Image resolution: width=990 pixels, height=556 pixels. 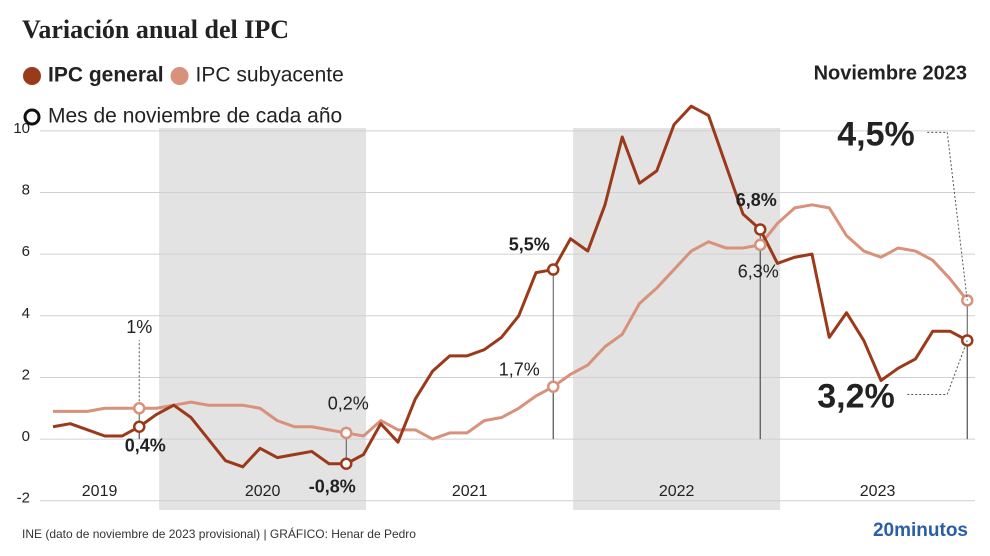 What do you see at coordinates (529, 244) in the screenshot?
I see `data-label: 5,5%` at bounding box center [529, 244].